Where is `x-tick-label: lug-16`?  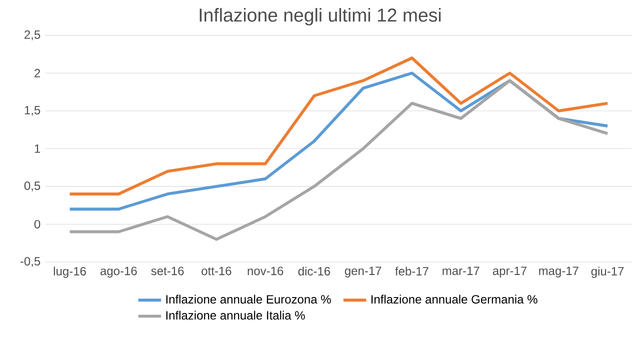
x-tick-label: lug-16 is located at coordinates (70, 272).